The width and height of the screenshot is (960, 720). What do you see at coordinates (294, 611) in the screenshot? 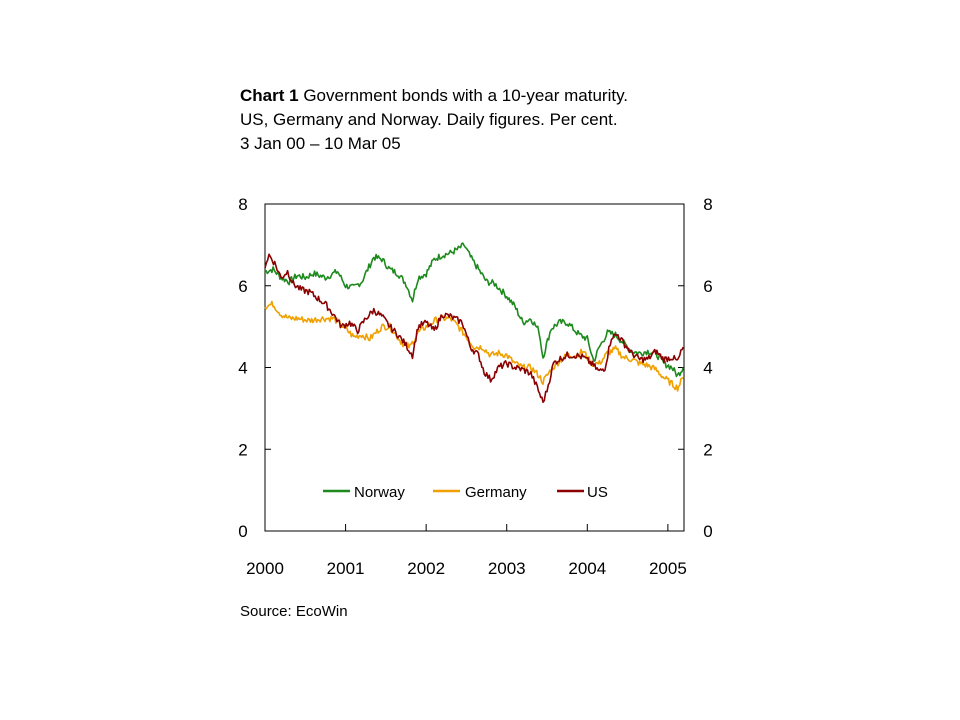
I see `source-note: Source: EcoWin` at bounding box center [294, 611].